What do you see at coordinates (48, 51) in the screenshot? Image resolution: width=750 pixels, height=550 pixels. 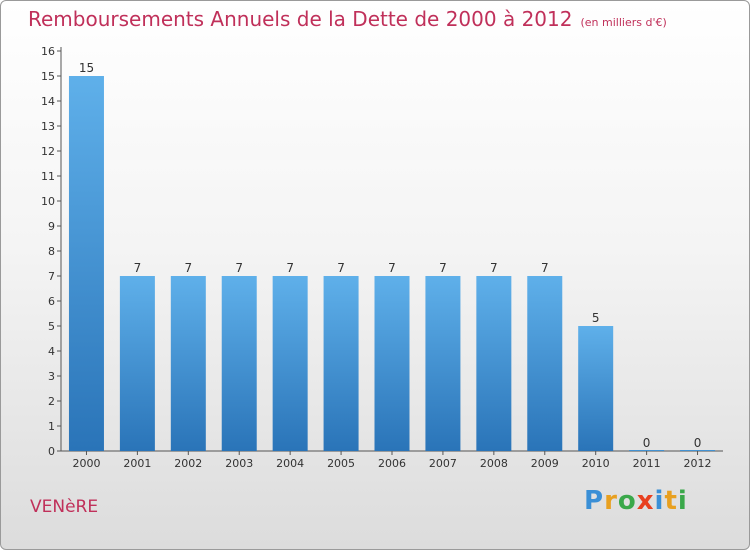 I see `y-tick-label: 16` at bounding box center [48, 51].